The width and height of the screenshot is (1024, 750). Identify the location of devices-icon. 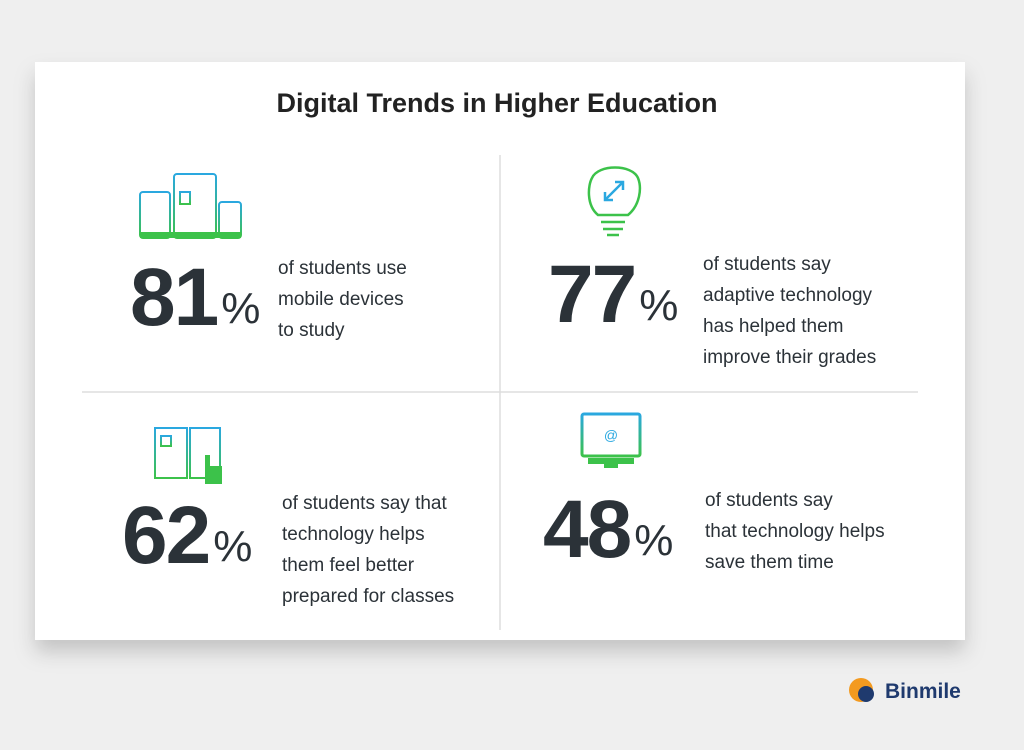
(190, 206).